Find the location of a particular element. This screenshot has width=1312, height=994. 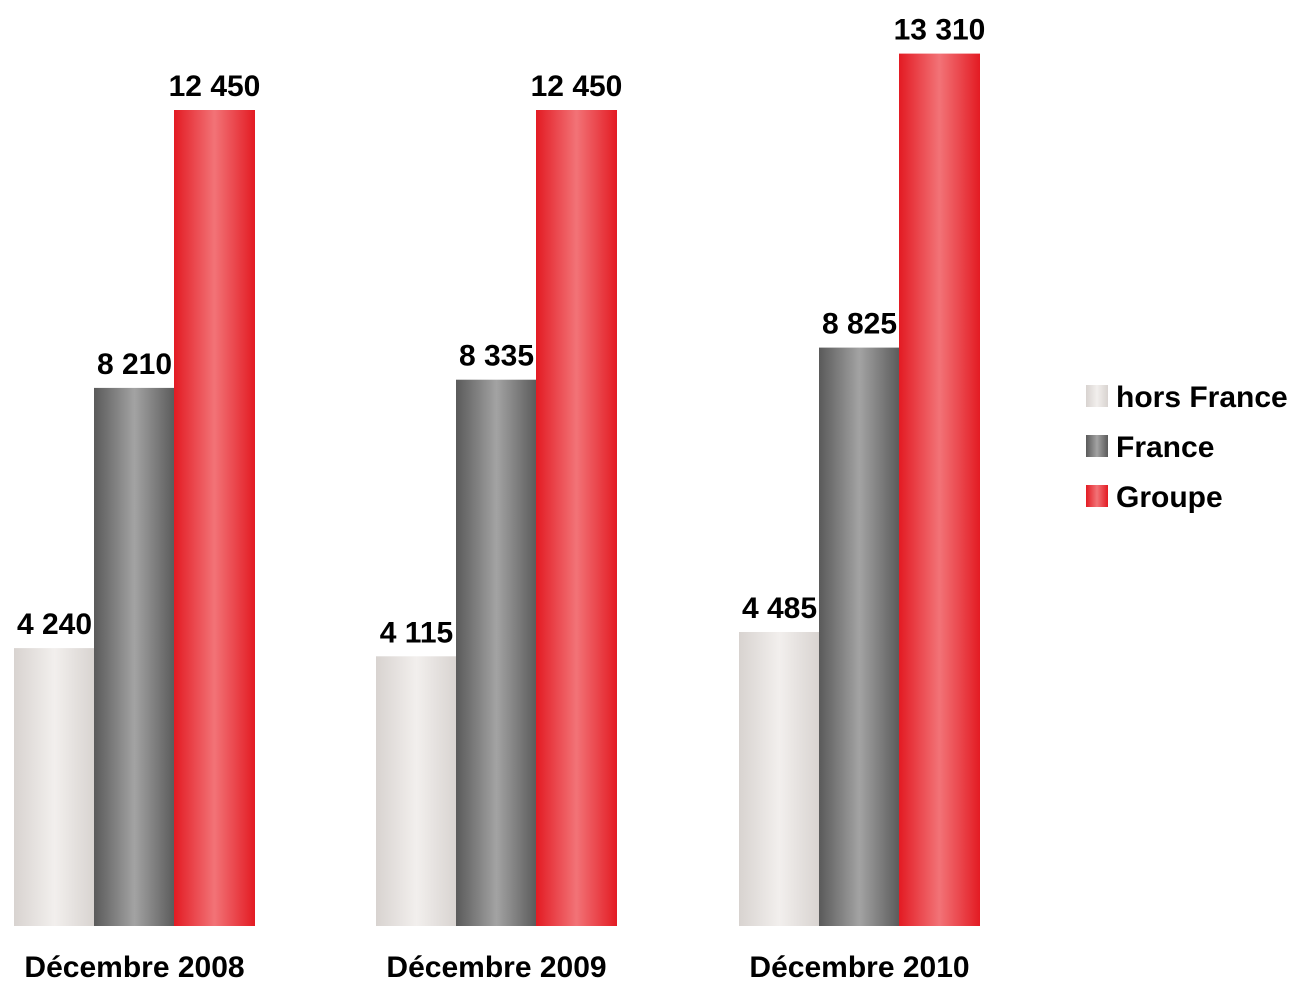

legend-label-france: France is located at coordinates (1165, 447).